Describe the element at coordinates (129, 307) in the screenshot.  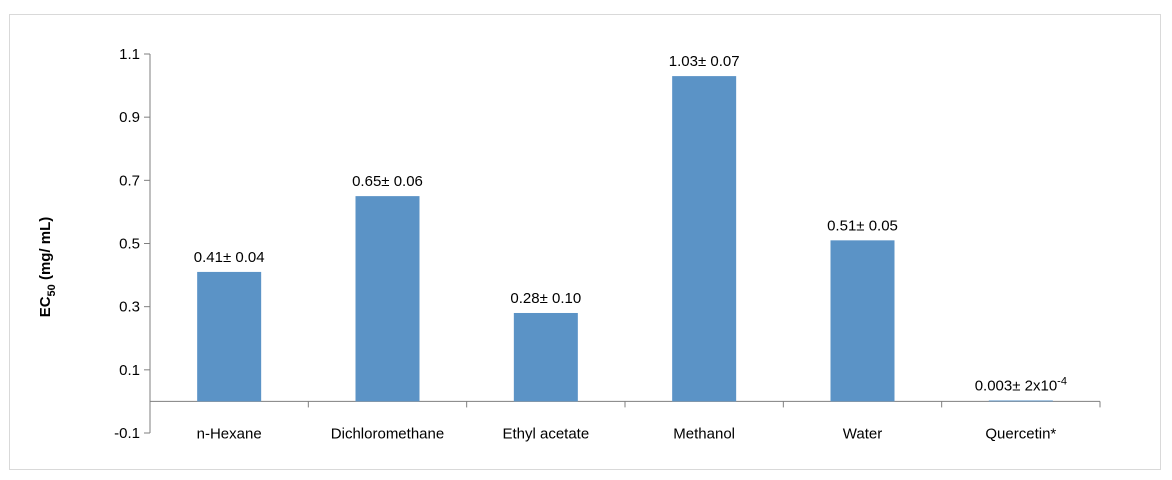
I see `y-tick-label: 0.3` at that location.